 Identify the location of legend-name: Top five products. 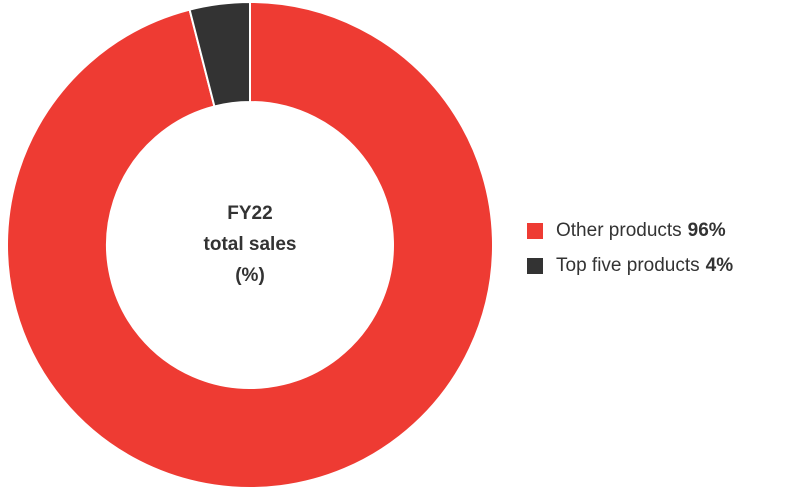
(628, 265).